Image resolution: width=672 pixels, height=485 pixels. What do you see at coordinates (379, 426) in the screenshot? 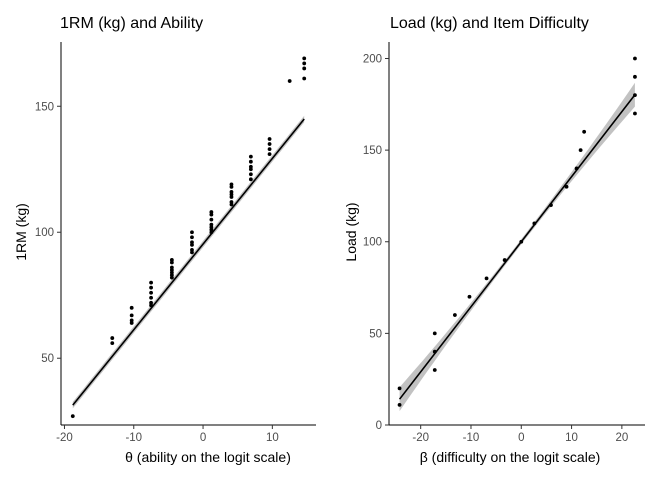
I see `y-tick-label: 0` at bounding box center [379, 426].